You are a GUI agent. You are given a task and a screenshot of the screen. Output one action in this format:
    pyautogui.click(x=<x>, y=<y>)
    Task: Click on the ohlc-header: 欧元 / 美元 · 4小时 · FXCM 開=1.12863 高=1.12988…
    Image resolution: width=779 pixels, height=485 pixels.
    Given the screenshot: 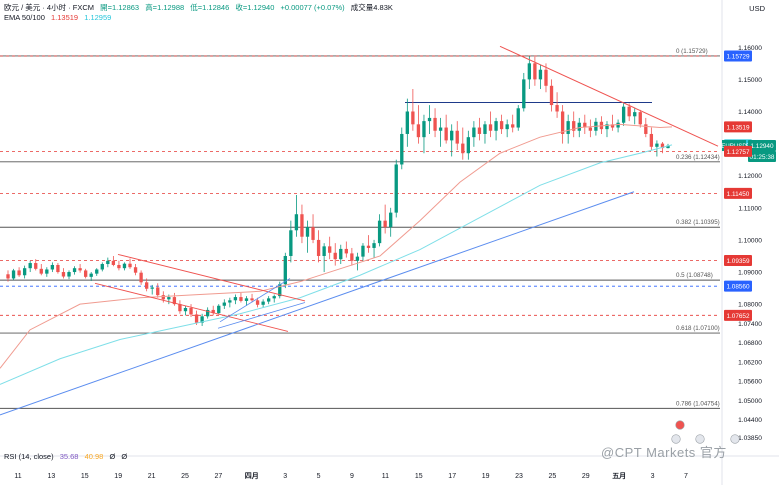 What is the action you would take?
    pyautogui.click(x=200, y=8)
    